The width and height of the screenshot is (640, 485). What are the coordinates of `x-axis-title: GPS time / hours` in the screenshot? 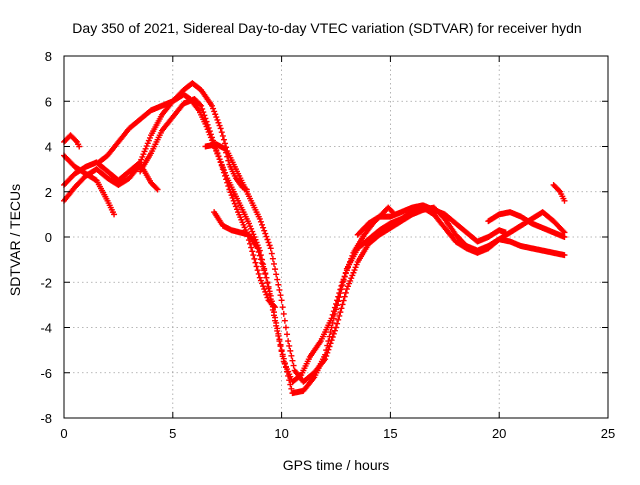 It's located at (336, 465).